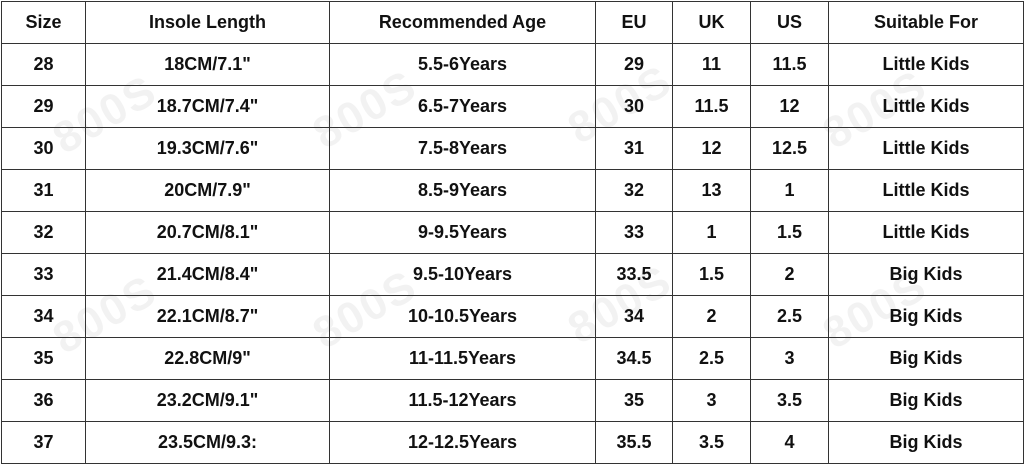 This screenshot has height=465, width=1024. Describe the element at coordinates (43, 232) in the screenshot. I see `cell-size: 32` at that location.